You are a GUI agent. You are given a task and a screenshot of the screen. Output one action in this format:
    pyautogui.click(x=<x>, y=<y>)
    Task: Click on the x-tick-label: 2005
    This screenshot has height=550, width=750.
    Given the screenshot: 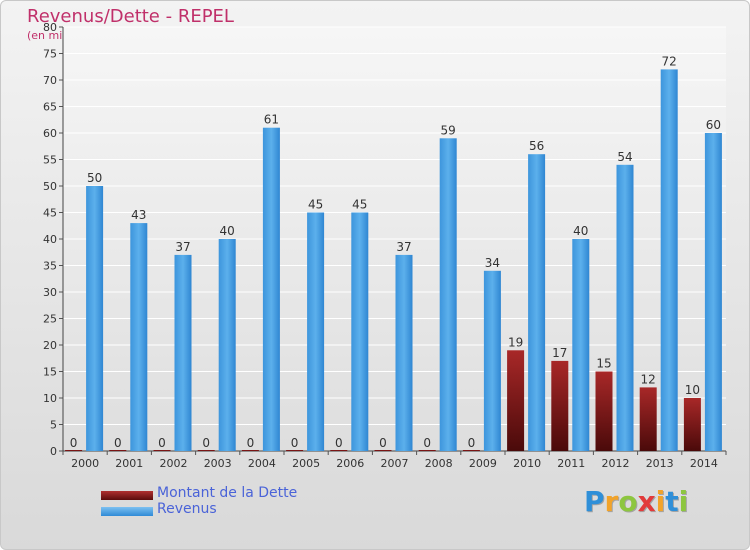 What is the action you would take?
    pyautogui.click(x=306, y=463)
    